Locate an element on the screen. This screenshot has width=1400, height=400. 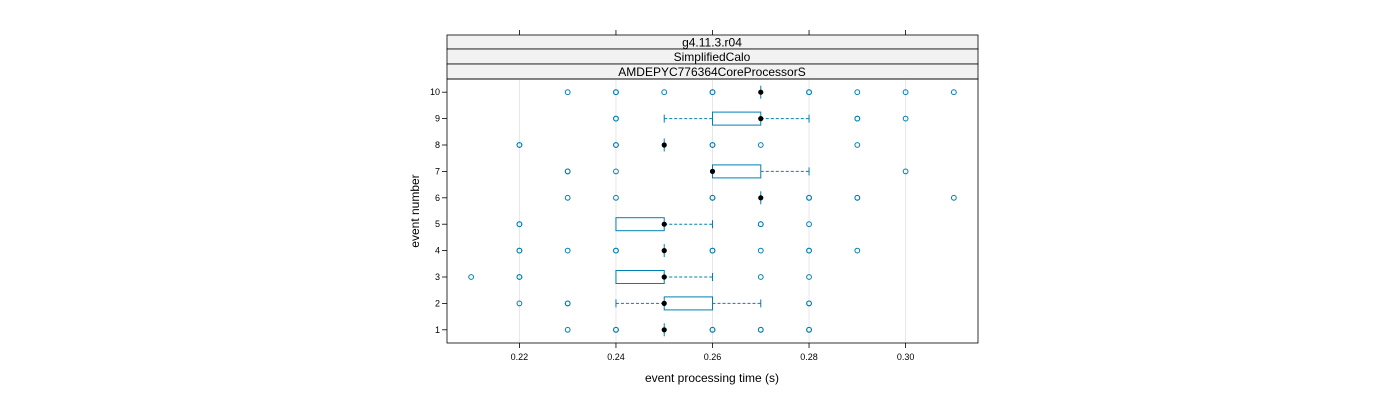
y-tick-label: 8 is located at coordinates (437, 145).